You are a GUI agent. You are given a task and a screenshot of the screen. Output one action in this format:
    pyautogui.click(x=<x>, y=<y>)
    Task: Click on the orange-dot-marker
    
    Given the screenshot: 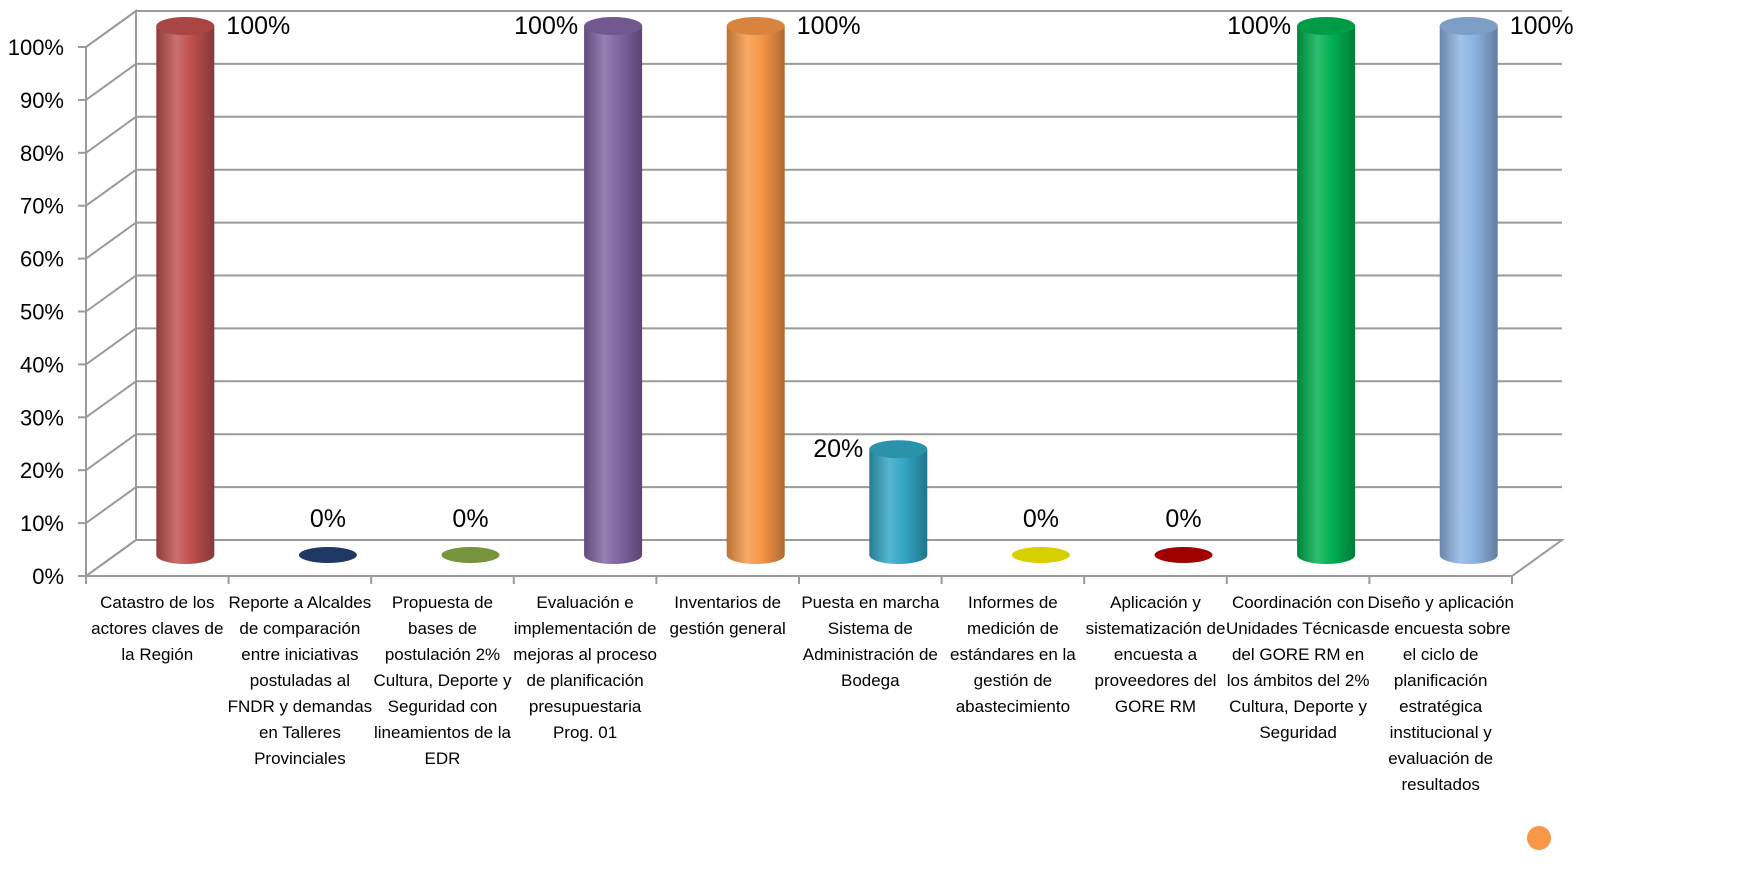 What is the action you would take?
    pyautogui.click(x=1539, y=838)
    